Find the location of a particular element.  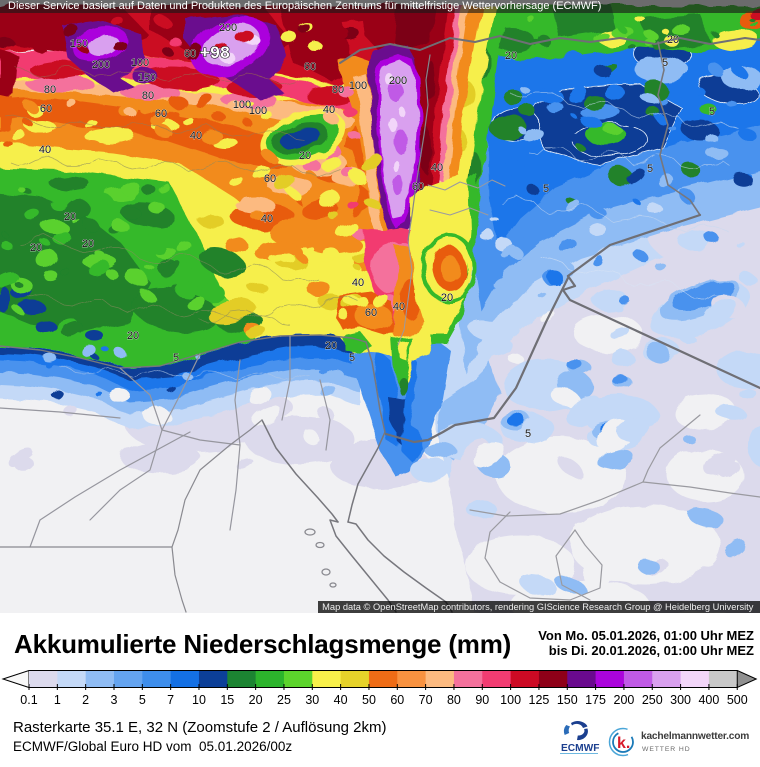

svg-text: 25 is located at coordinates (284, 700).